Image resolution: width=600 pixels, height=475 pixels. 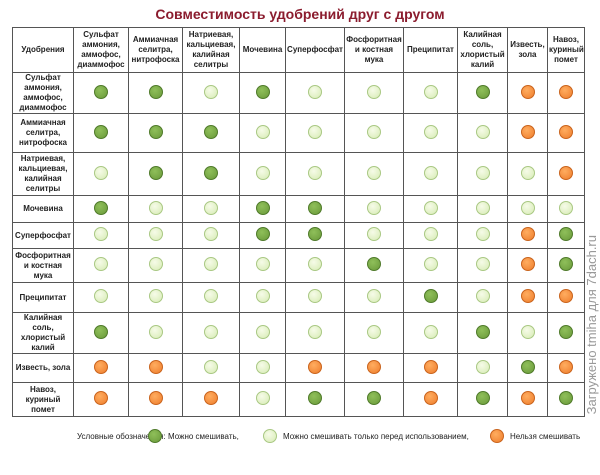 What do you see at coordinates (43, 333) in the screenshot?
I see `row-header: Калийная соль, хлористый калий` at bounding box center [43, 333].